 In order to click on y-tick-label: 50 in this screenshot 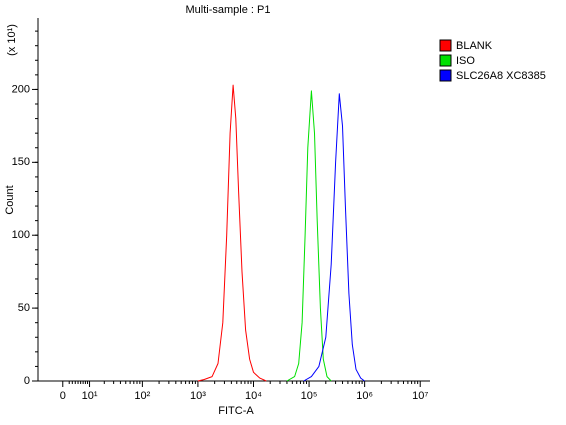, I will do `click(24, 308)`.